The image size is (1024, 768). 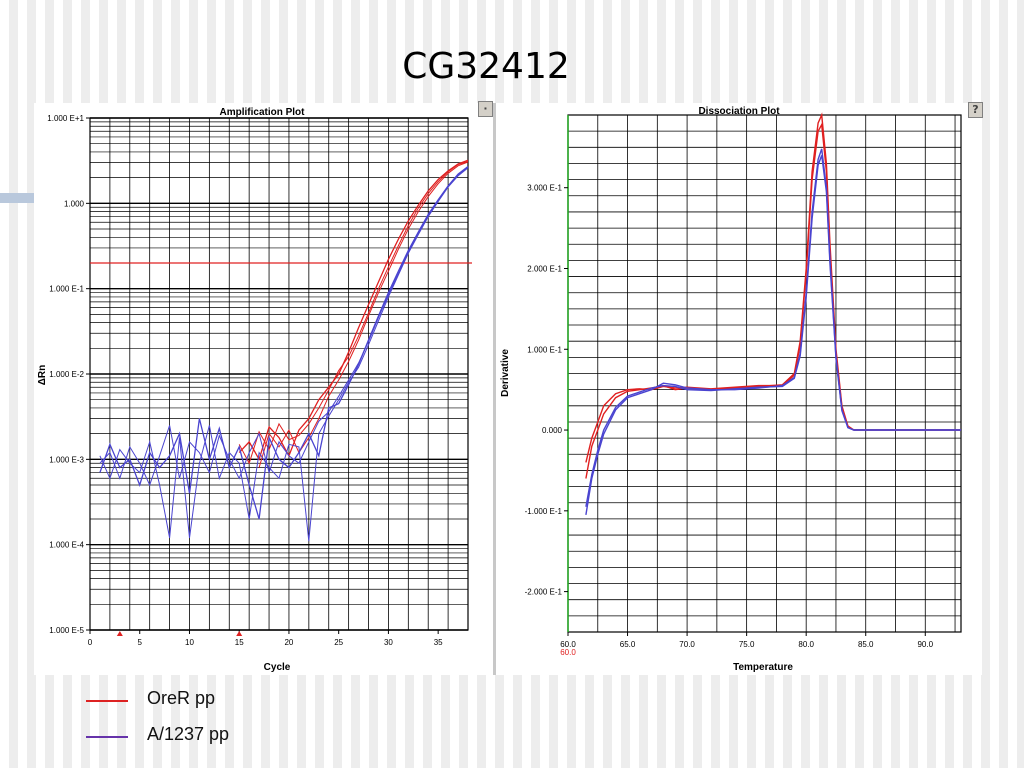 What do you see at coordinates (181, 698) in the screenshot?
I see `legend-label: OreR pp` at bounding box center [181, 698].